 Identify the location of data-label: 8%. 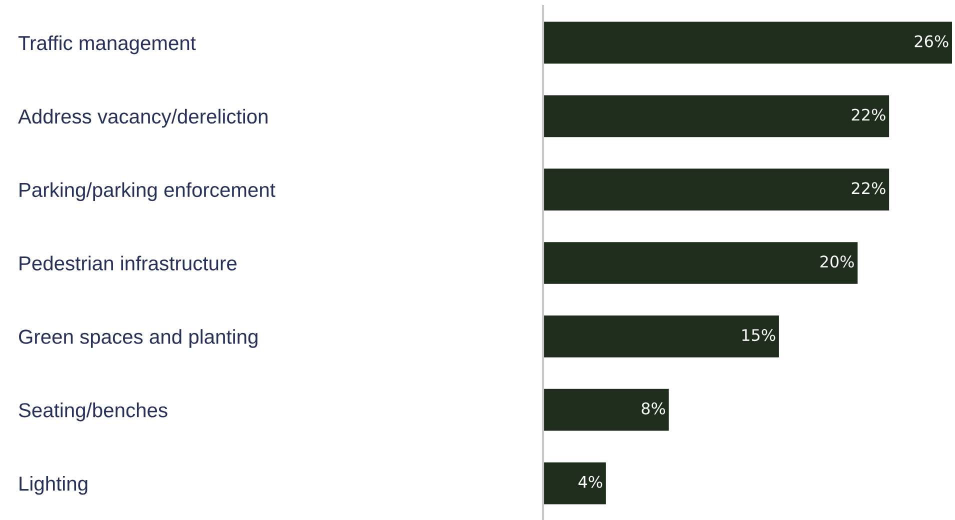
(654, 408).